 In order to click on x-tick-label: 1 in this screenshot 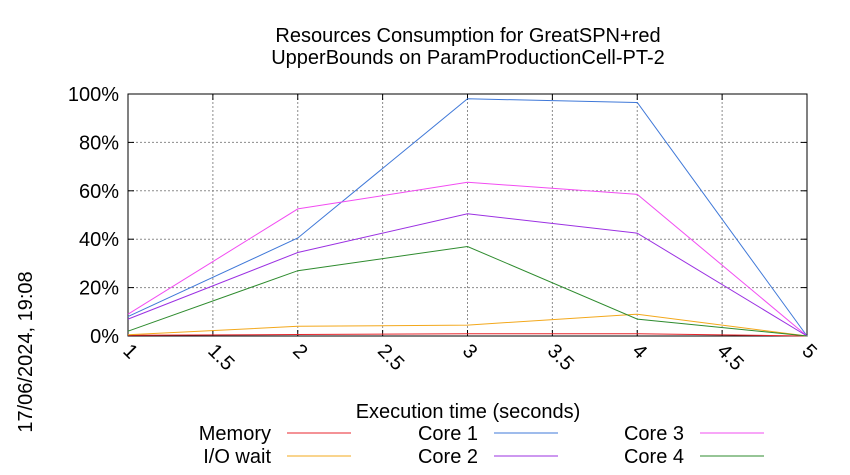, I will do `click(129, 351)`.